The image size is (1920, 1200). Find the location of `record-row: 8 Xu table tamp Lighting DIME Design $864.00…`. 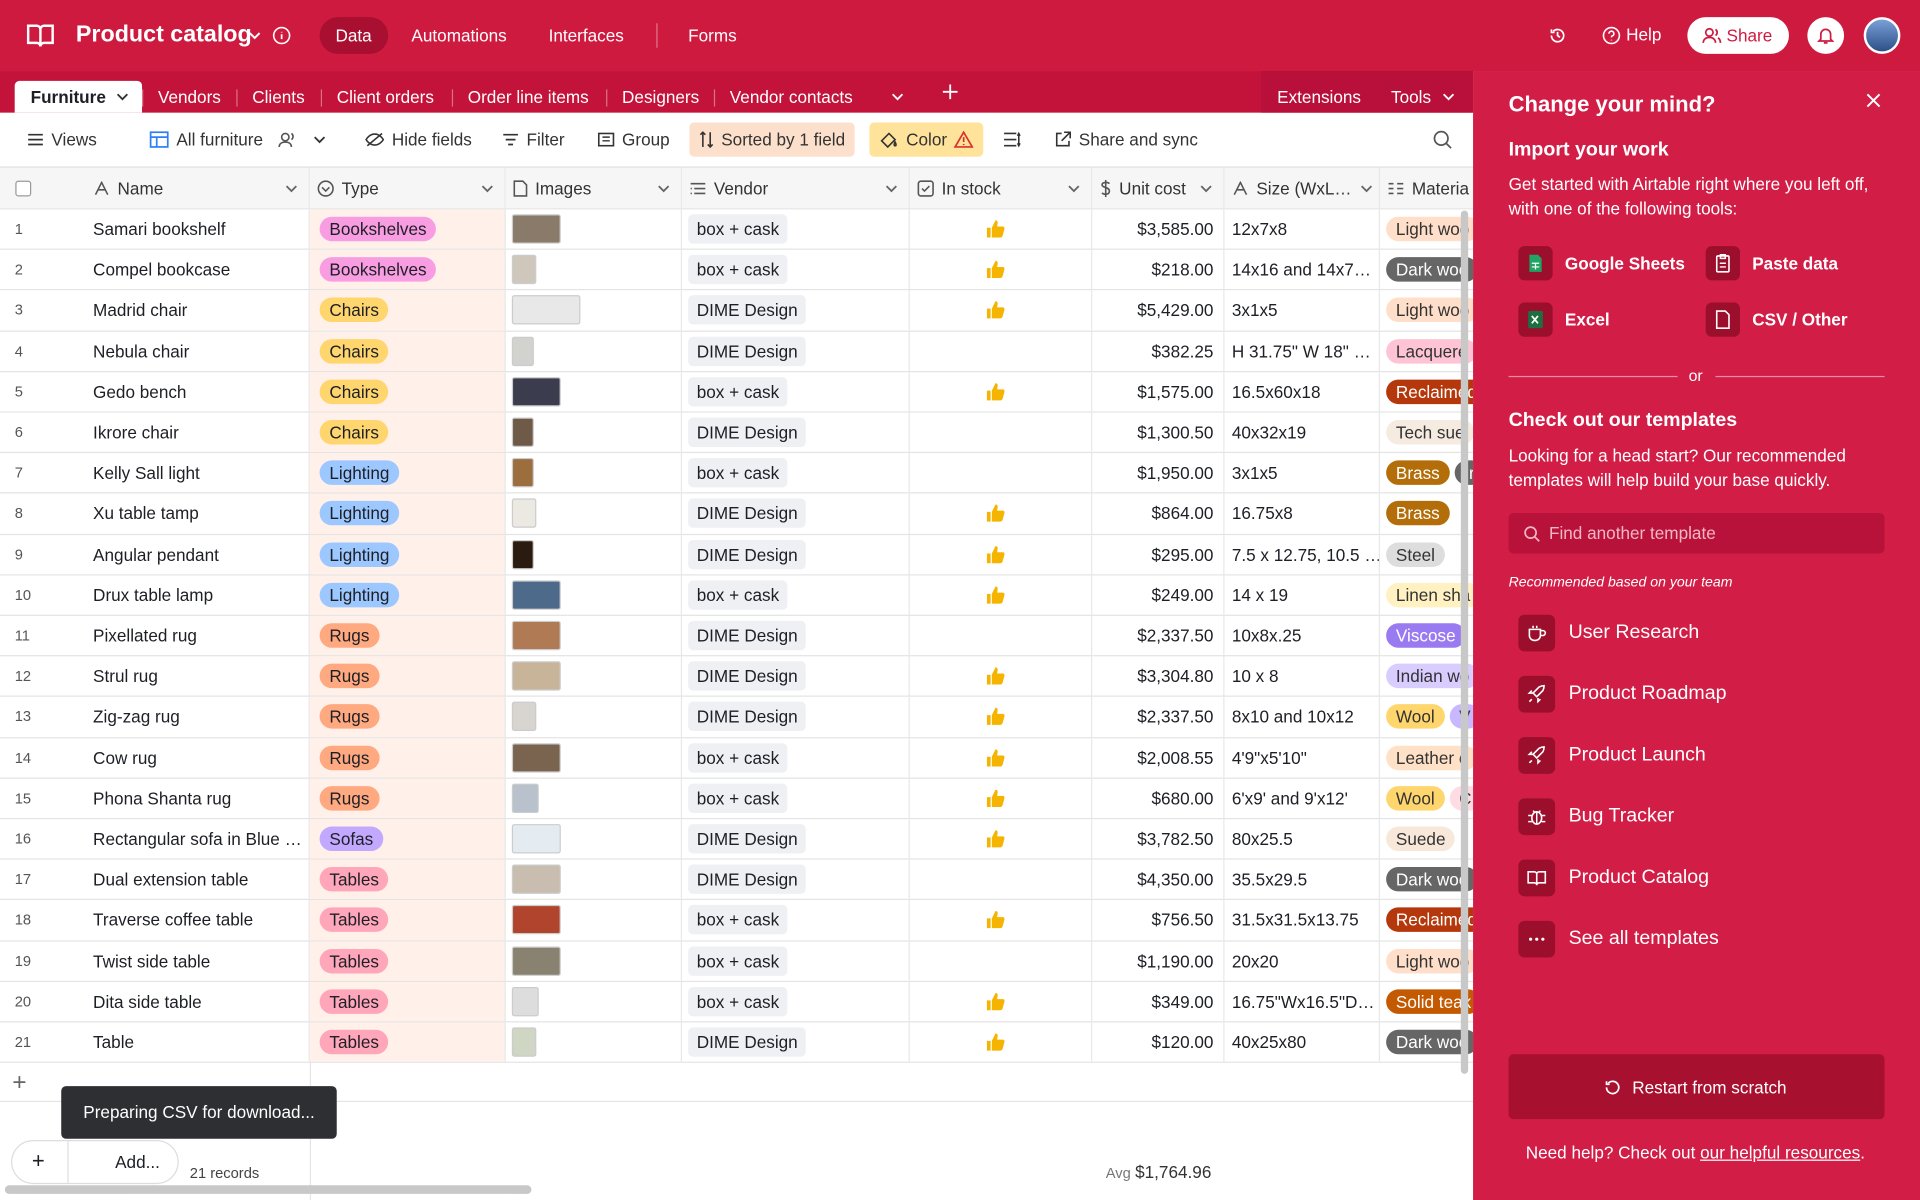

record-row: 8 Xu table tamp Lighting DIME Design $864.00… is located at coordinates (737, 514).